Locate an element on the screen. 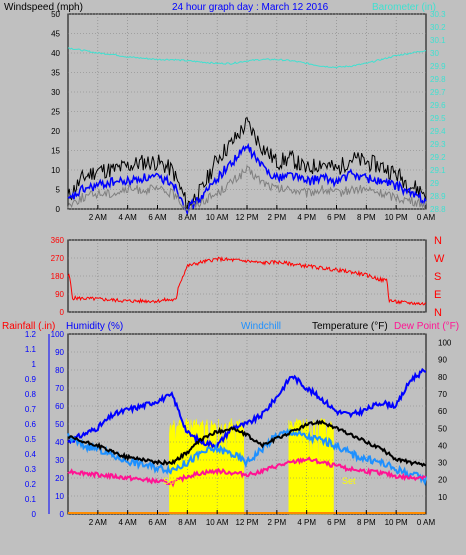 The image size is (466, 555). wind-direction-tick-label: 360 is located at coordinates (58, 240).